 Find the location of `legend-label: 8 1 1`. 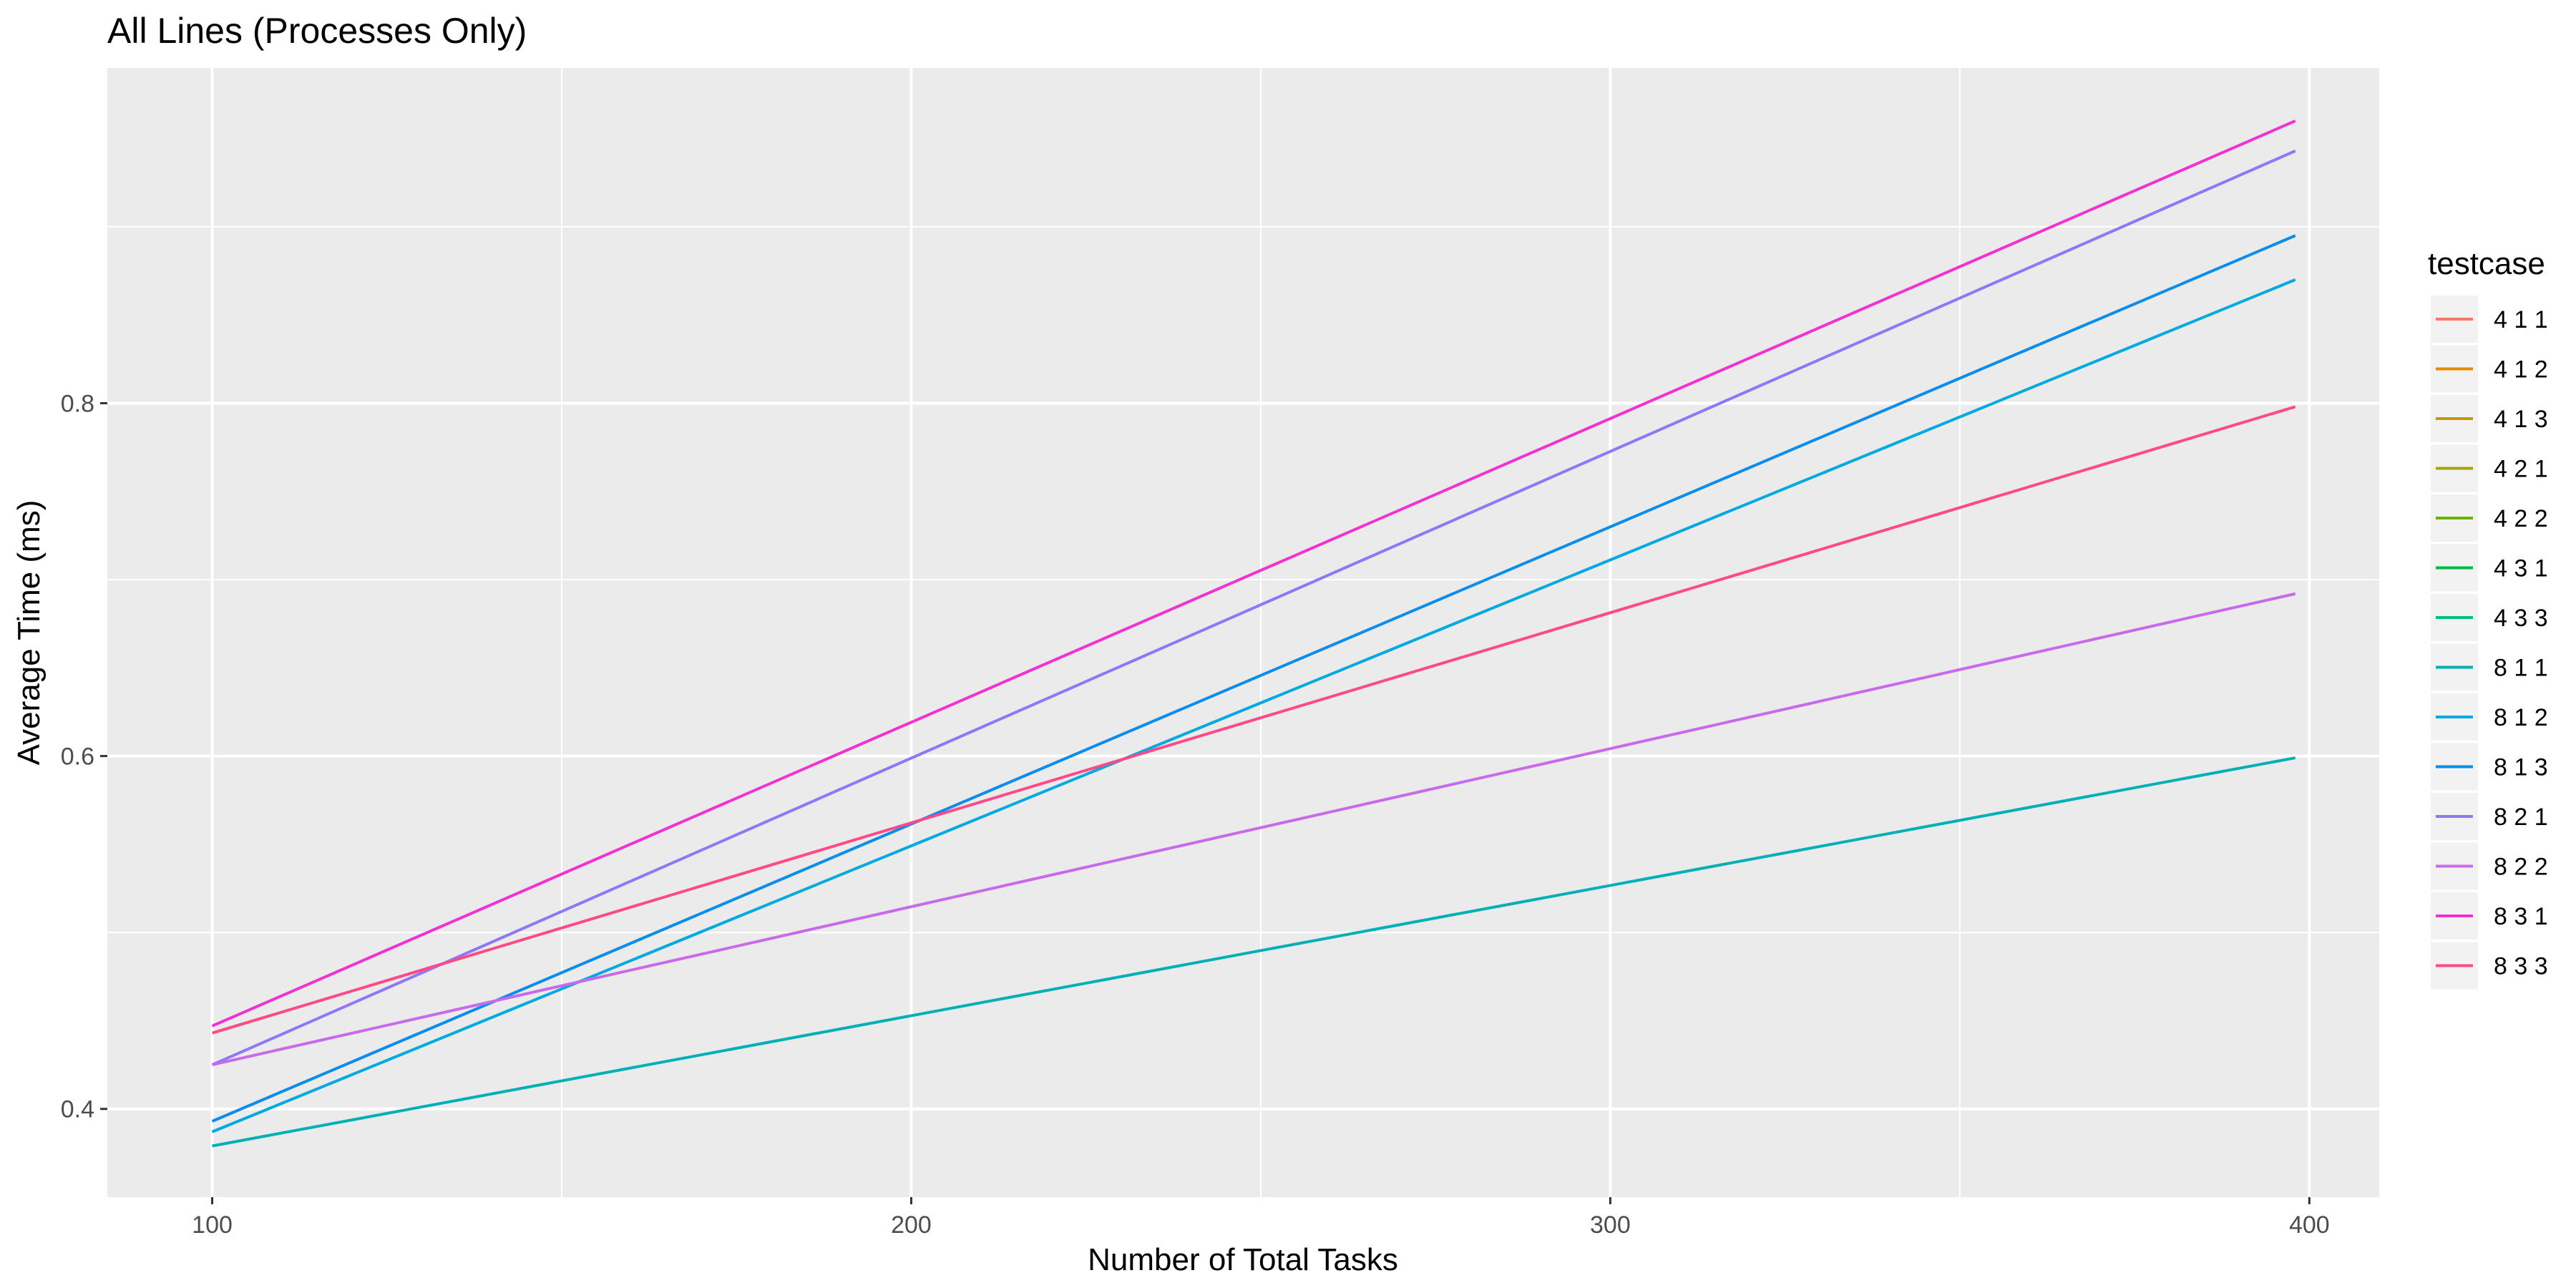

legend-label: 8 1 1 is located at coordinates (2521, 668).